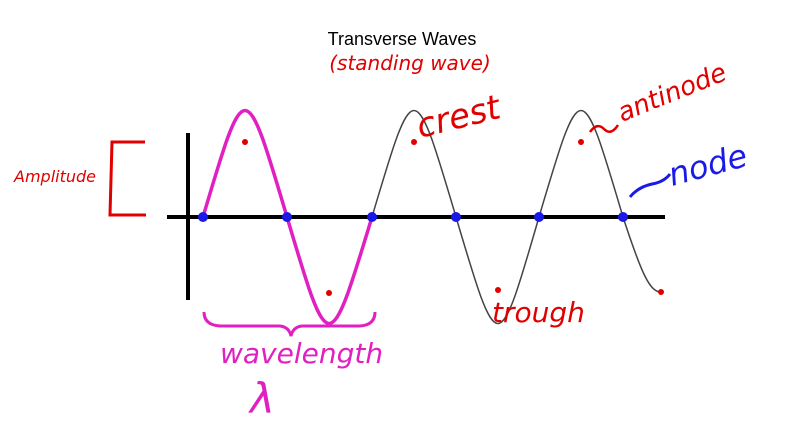 The width and height of the screenshot is (801, 432). Describe the element at coordinates (459, 117) in the screenshot. I see `crest-label: crest` at that location.